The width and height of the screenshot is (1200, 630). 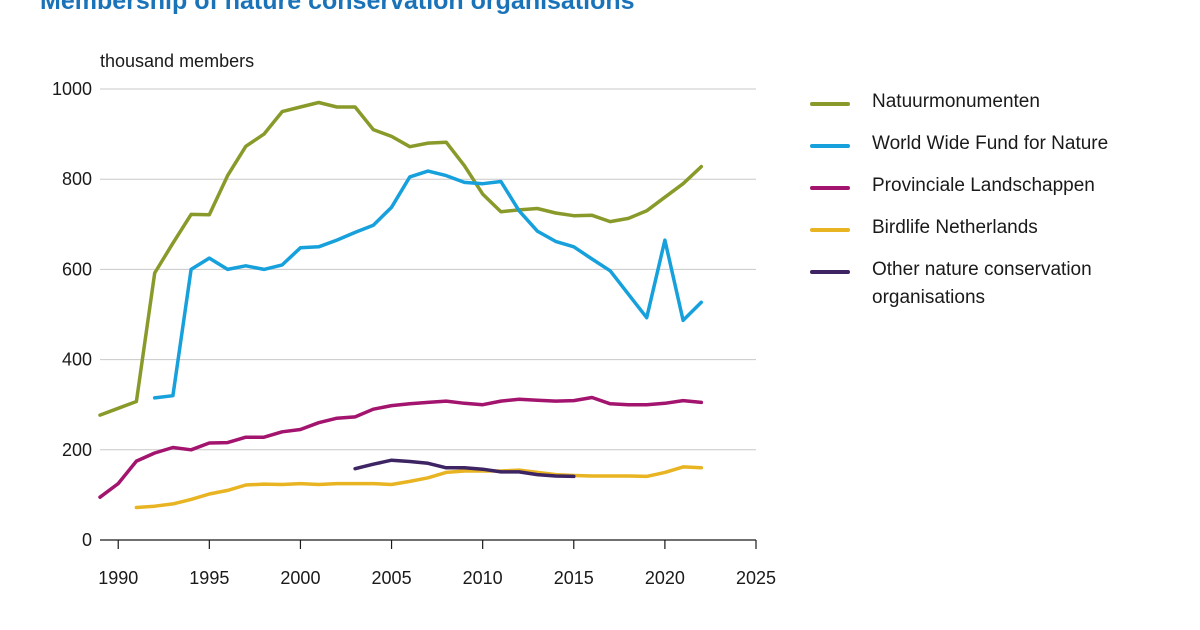 I want to click on y-tick-label: 1000, so click(x=72, y=89).